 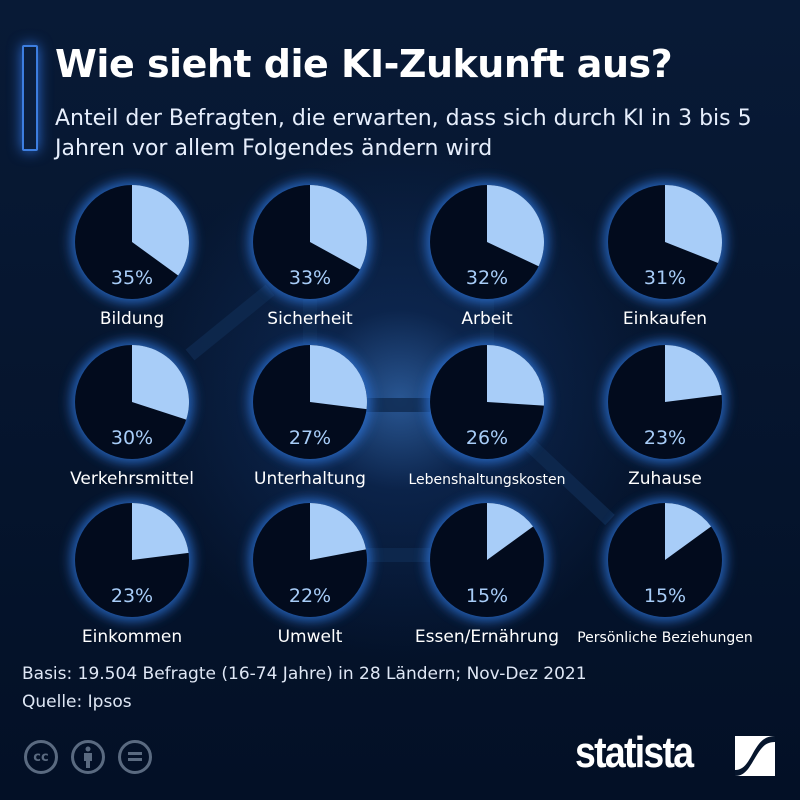 What do you see at coordinates (665, 278) in the screenshot?
I see `pie-percent-label: 31%` at bounding box center [665, 278].